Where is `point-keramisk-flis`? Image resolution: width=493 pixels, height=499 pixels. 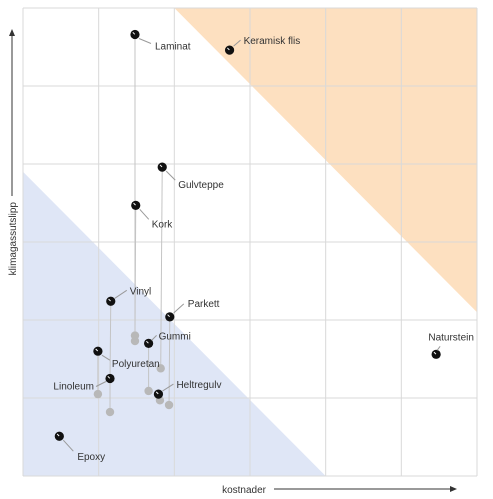 point-keramisk-flis is located at coordinates (229, 50).